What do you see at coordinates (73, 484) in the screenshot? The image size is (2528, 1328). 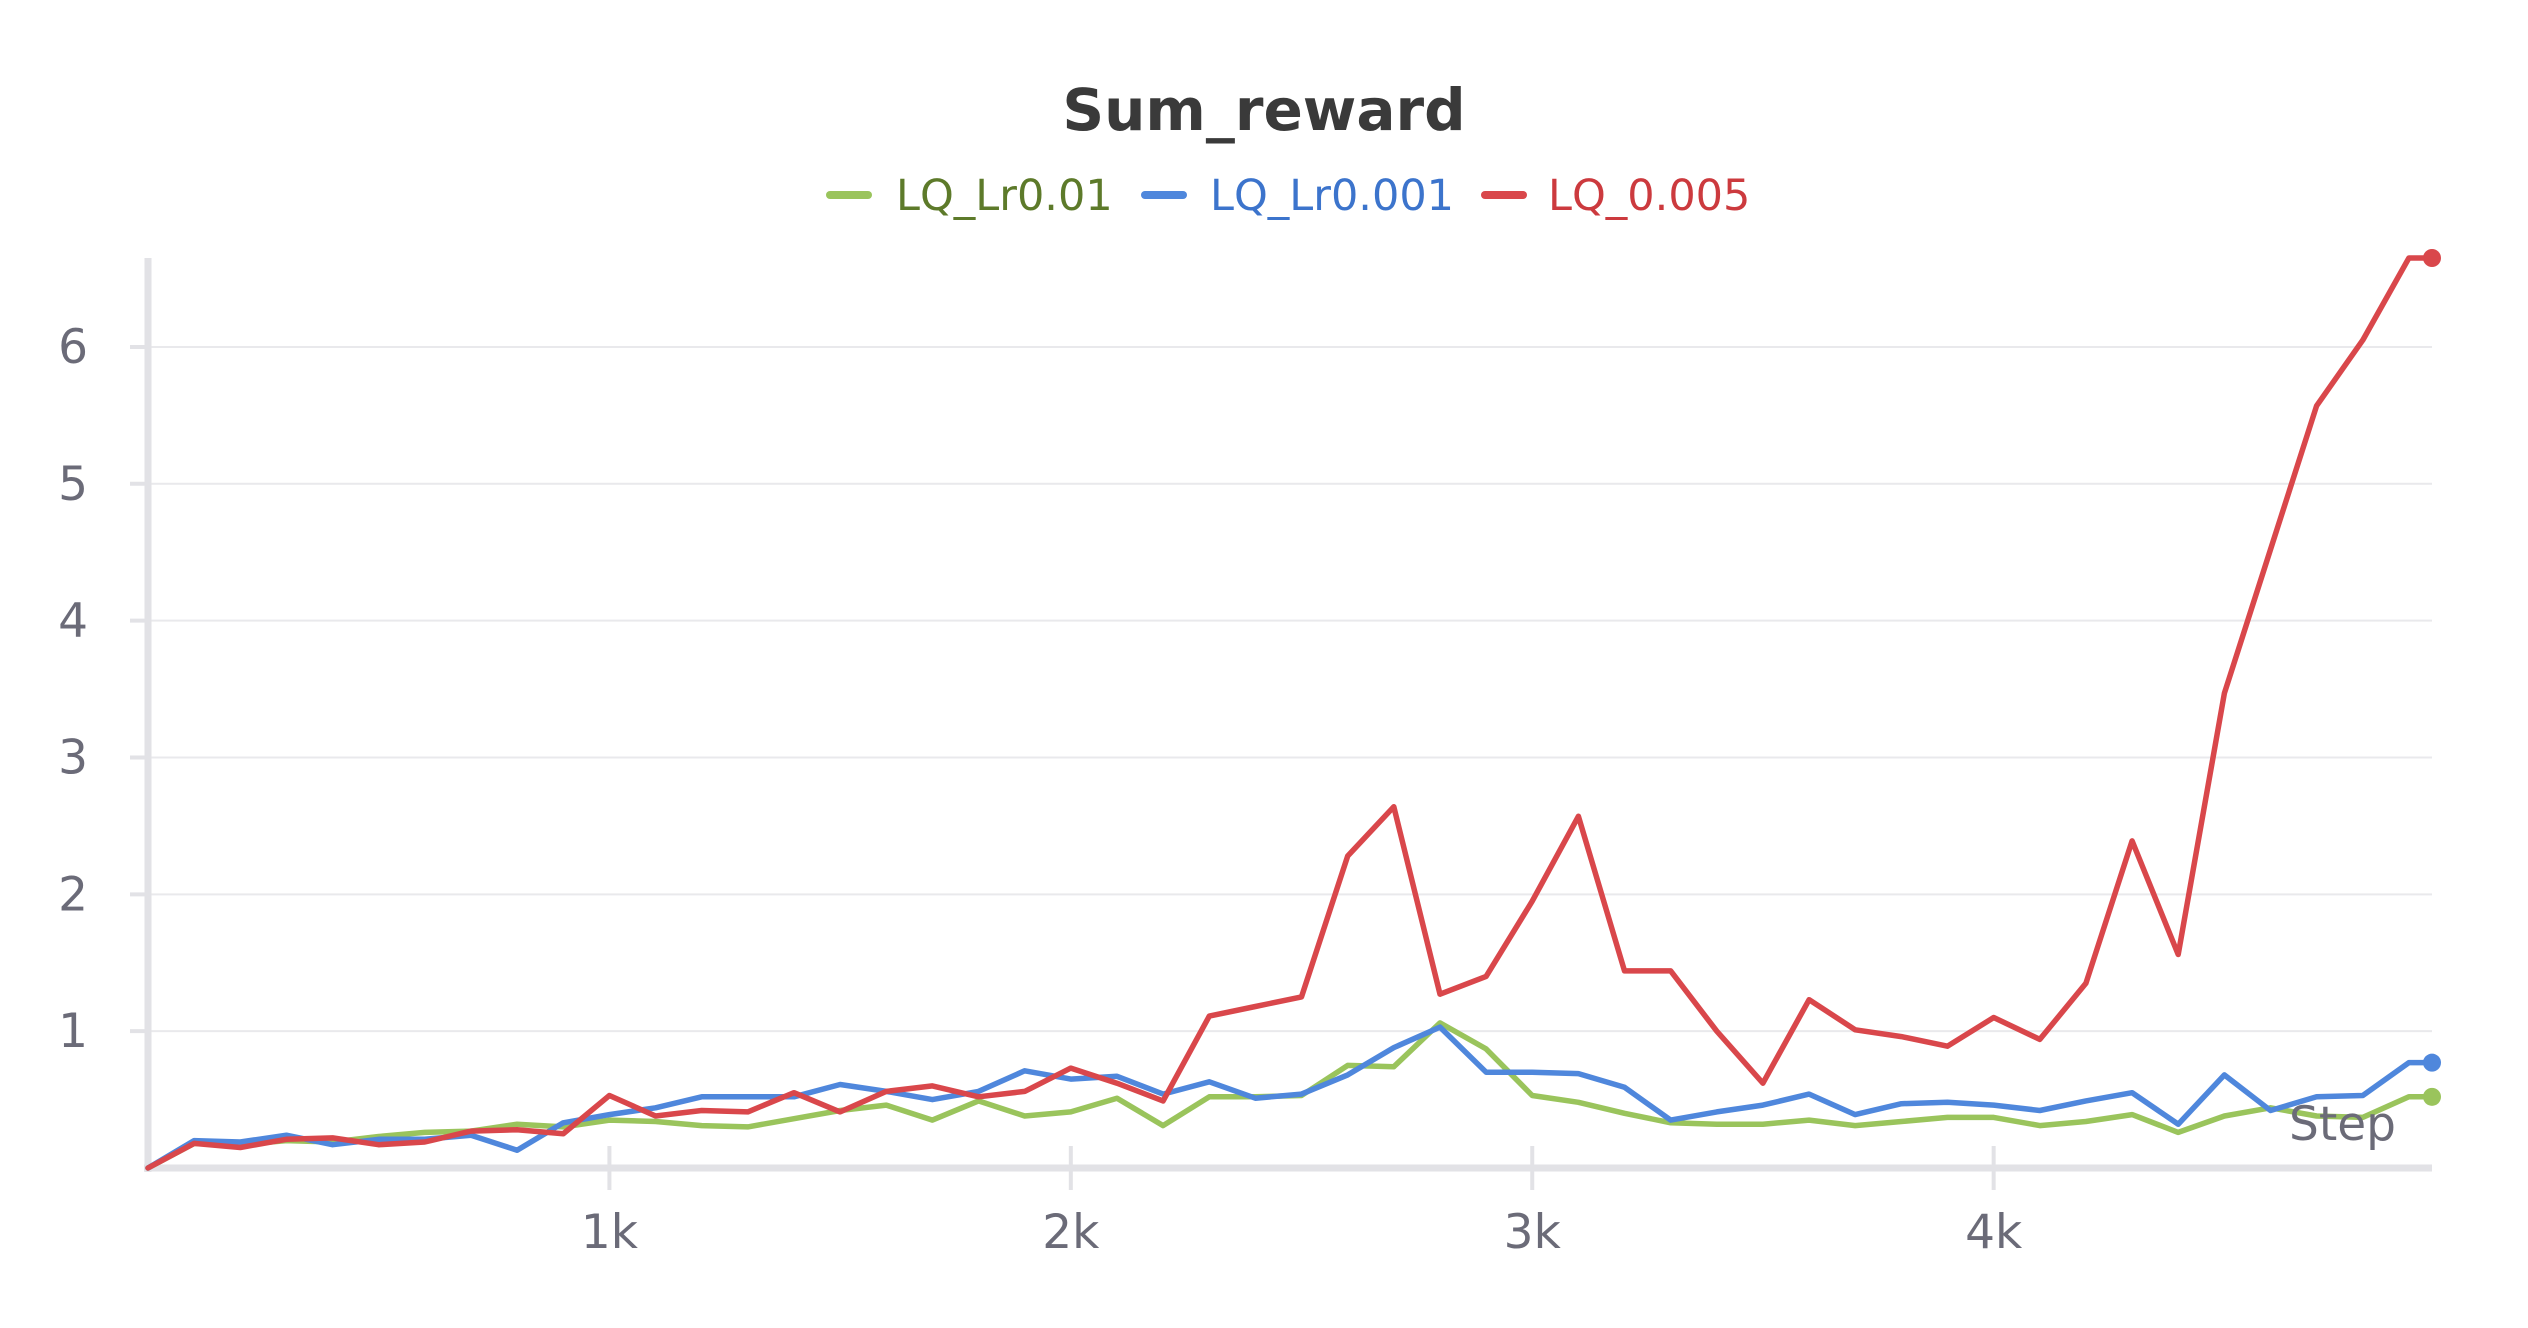 I see `y-tick-label: 5` at bounding box center [73, 484].